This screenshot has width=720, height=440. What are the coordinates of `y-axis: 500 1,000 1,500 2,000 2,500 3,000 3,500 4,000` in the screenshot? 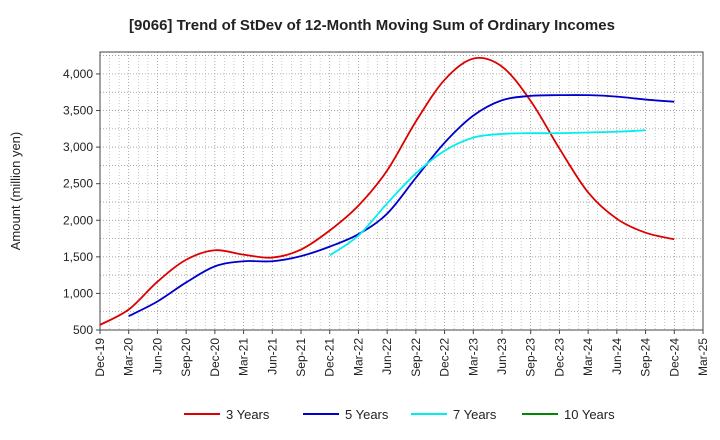 It's located at (81, 202).